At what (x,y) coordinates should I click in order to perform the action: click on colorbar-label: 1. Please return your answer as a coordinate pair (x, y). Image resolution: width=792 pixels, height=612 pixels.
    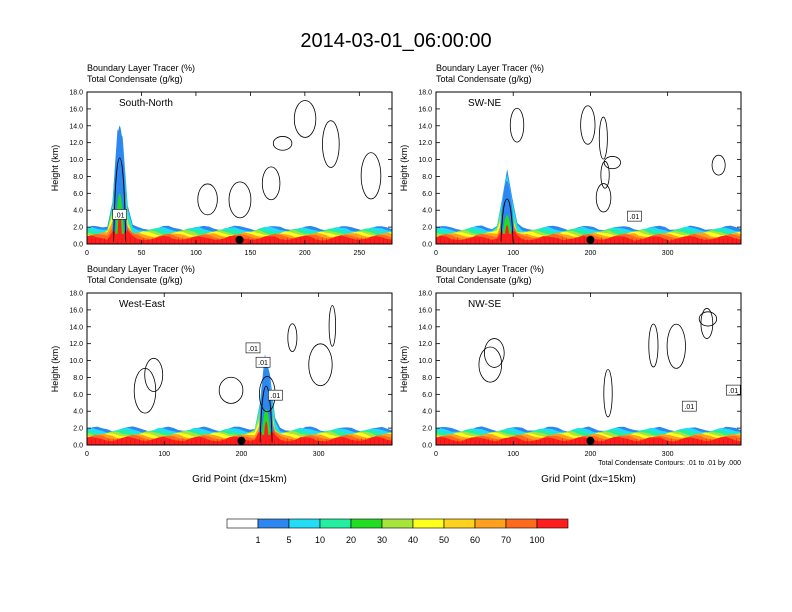
    Looking at the image, I should click on (257, 540).